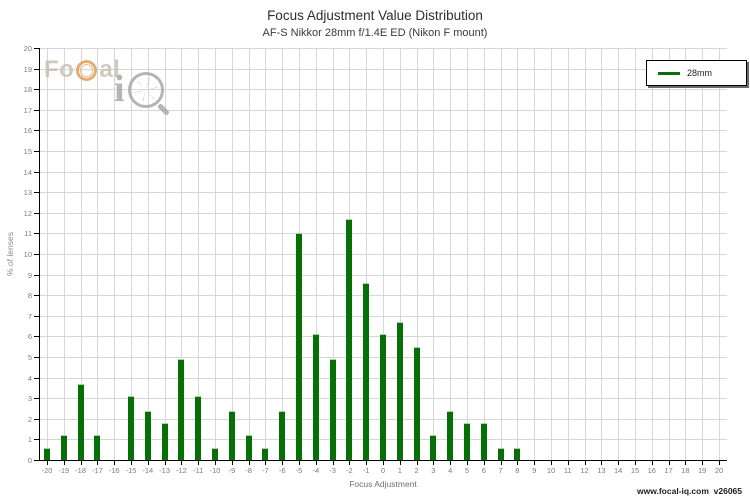  I want to click on magnifier-icon, so click(148, 94).